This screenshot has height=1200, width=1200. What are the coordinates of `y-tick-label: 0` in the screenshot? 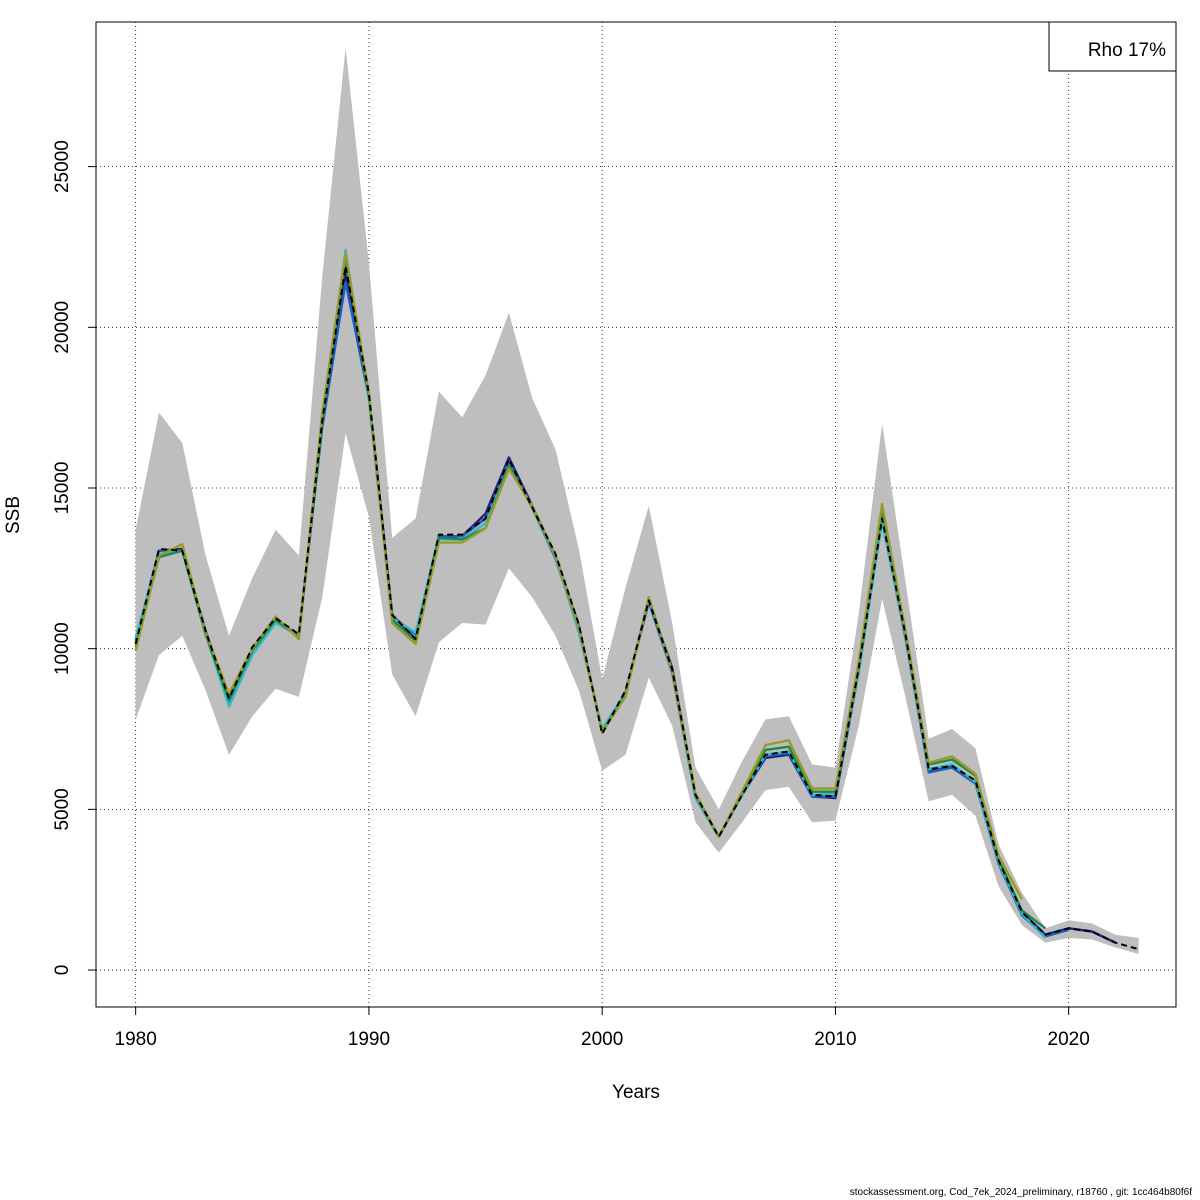 It's located at (62, 970).